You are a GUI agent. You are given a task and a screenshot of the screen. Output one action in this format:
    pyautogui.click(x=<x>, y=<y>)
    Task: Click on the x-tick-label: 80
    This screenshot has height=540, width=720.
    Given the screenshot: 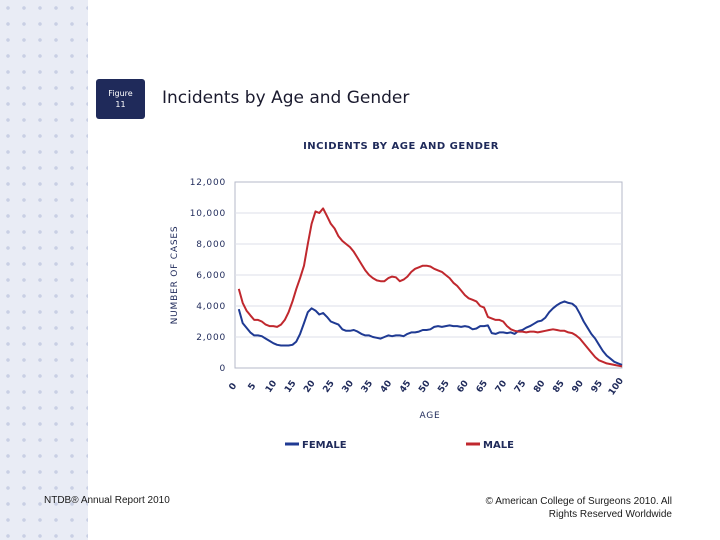 What is the action you would take?
    pyautogui.click(x=539, y=387)
    